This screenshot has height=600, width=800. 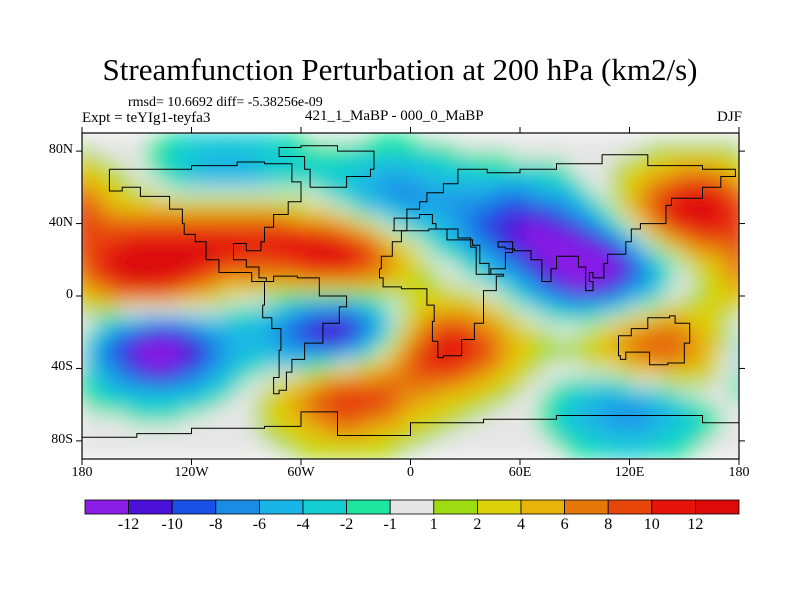 What do you see at coordinates (521, 524) in the screenshot?
I see `colorbar-label: 4` at bounding box center [521, 524].